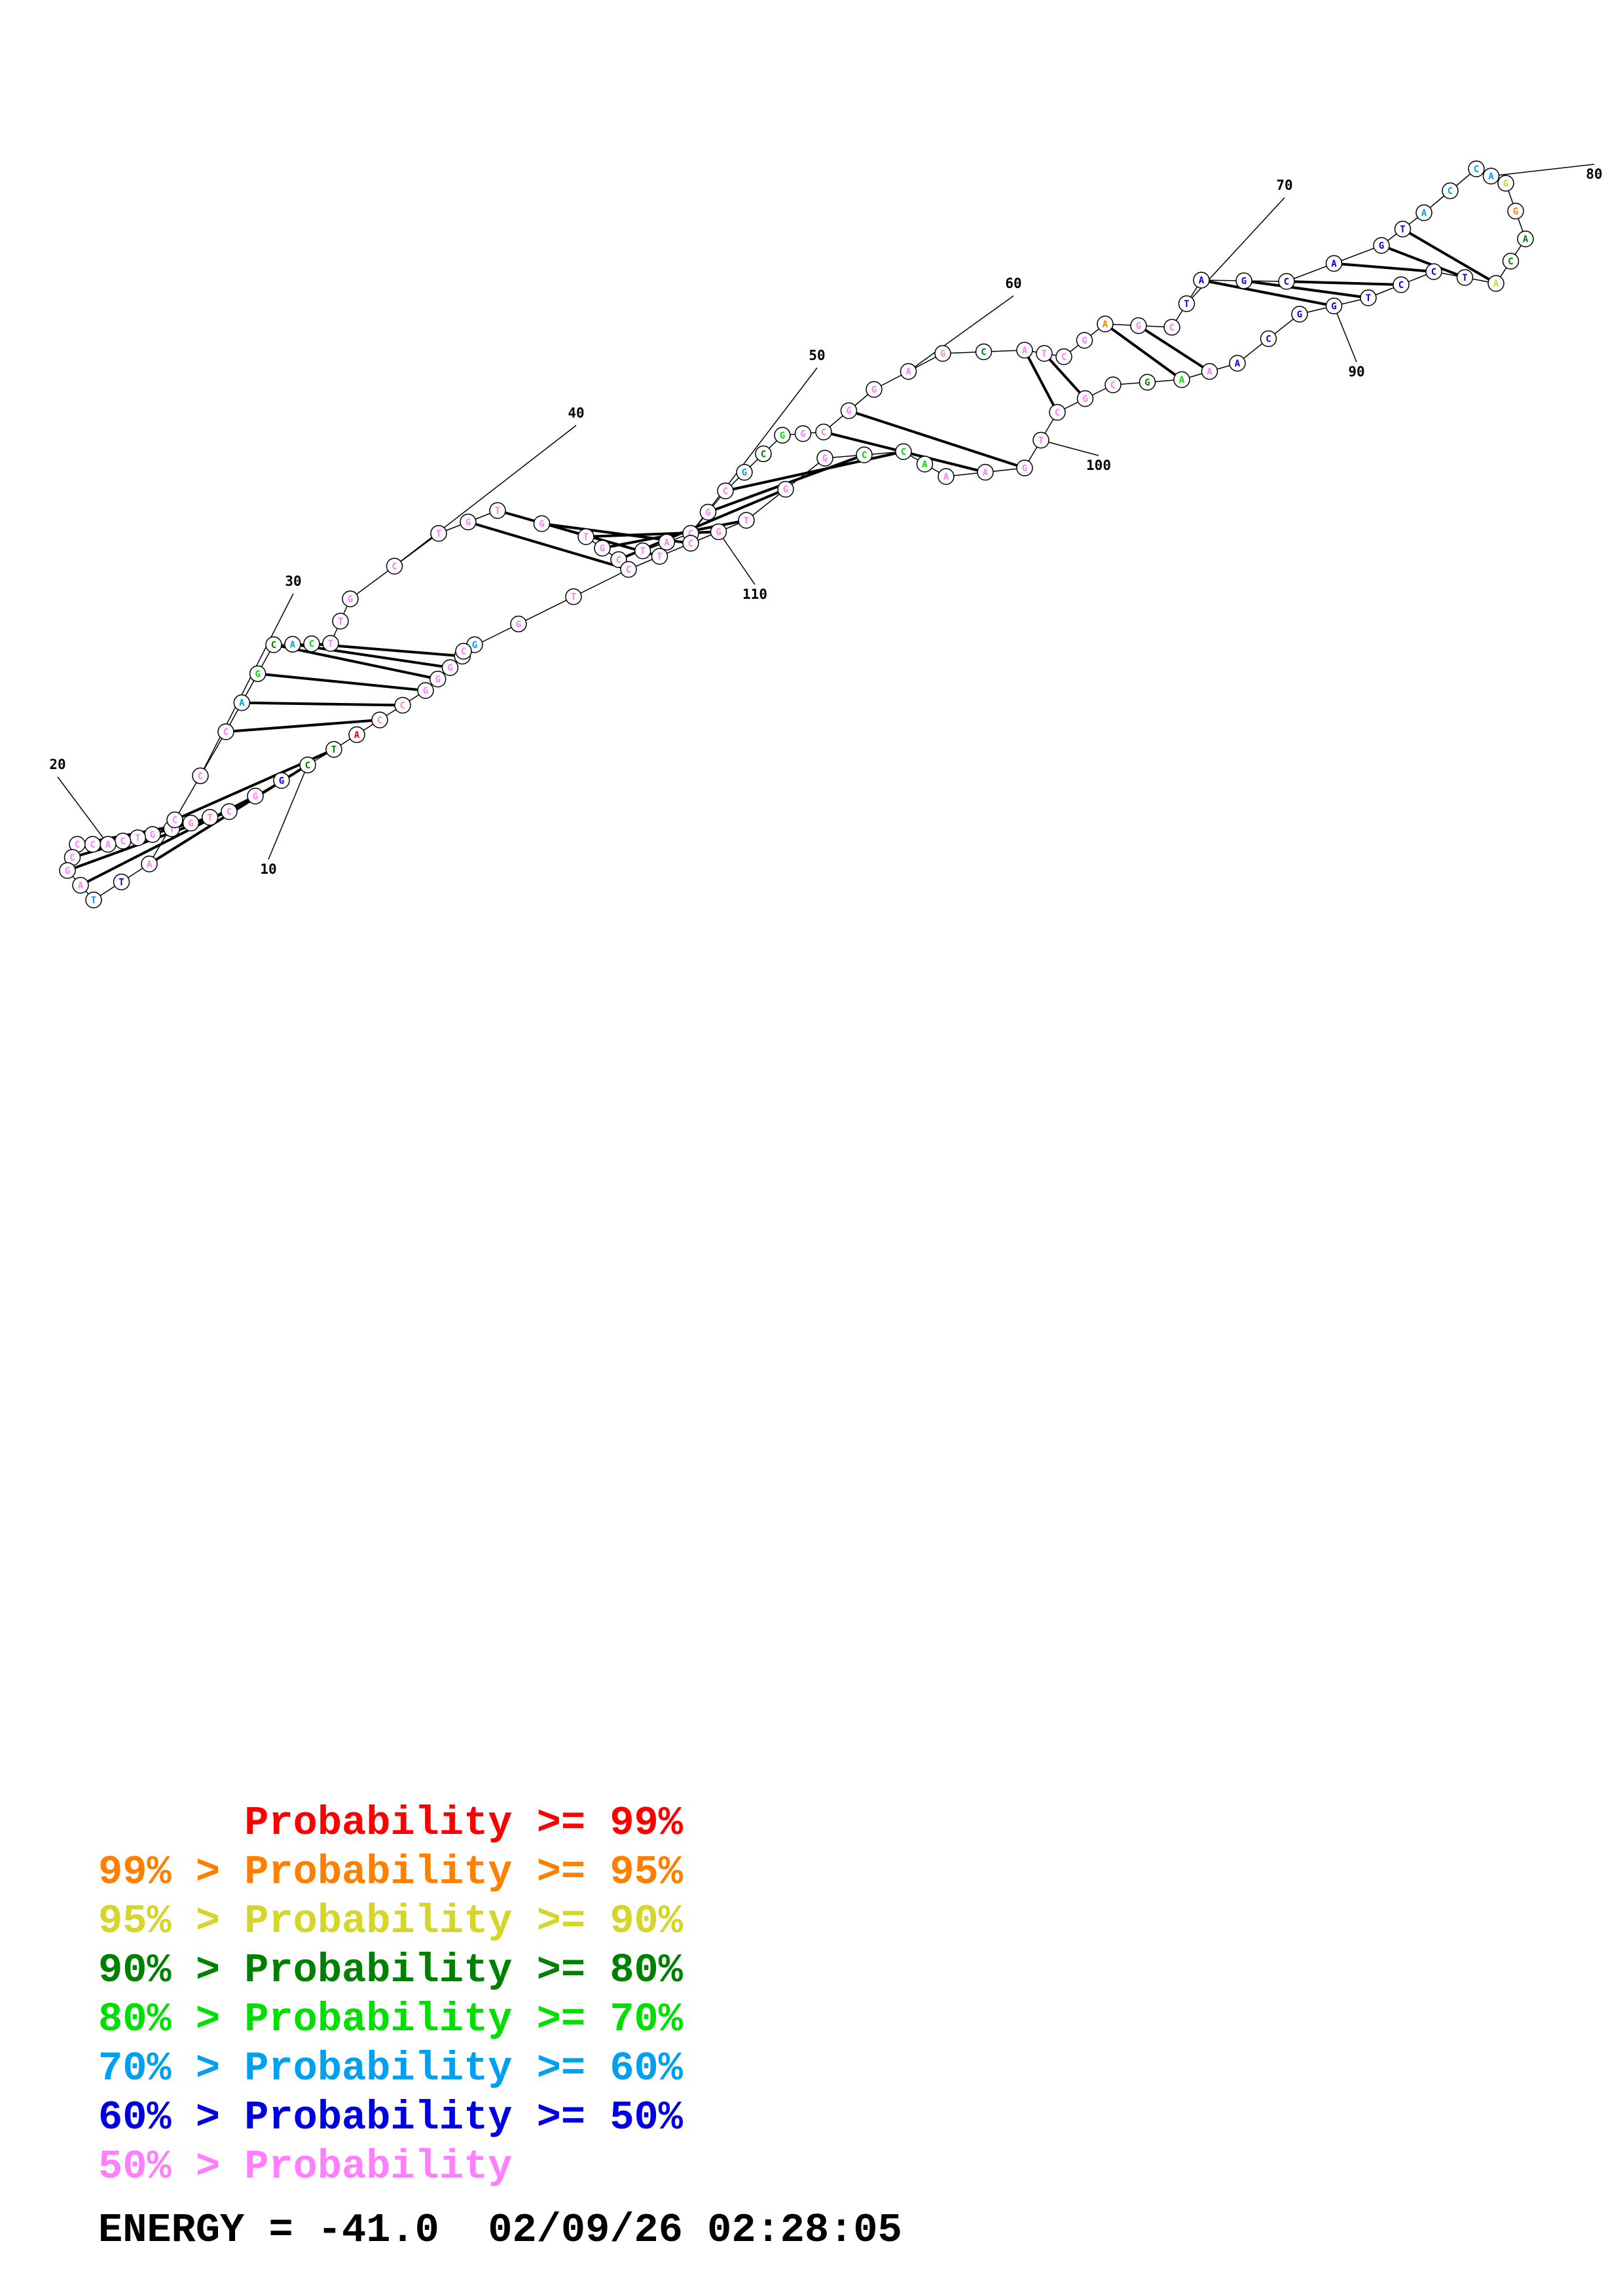  I want to click on legend-row: 70% > Probability >= 60%, so click(390, 2068).